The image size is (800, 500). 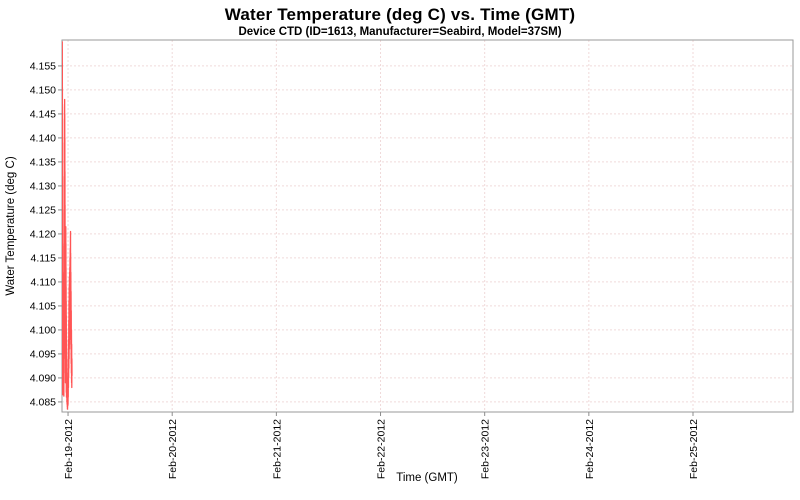 What do you see at coordinates (400, 14) in the screenshot?
I see `chart-title: Water Temperature (deg C) vs. Time (GMT)` at bounding box center [400, 14].